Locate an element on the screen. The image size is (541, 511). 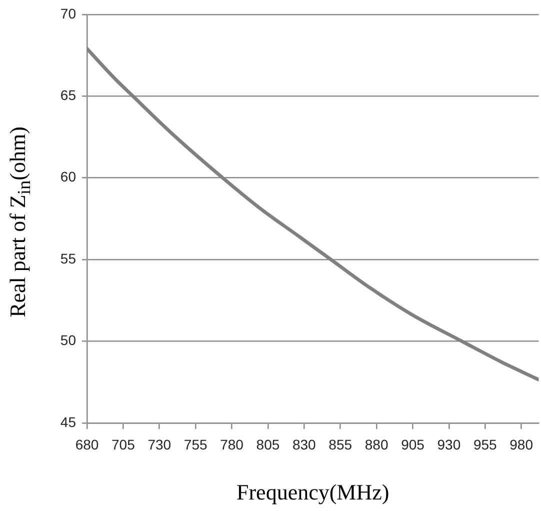
x-tick-label: 680 is located at coordinates (87, 444).